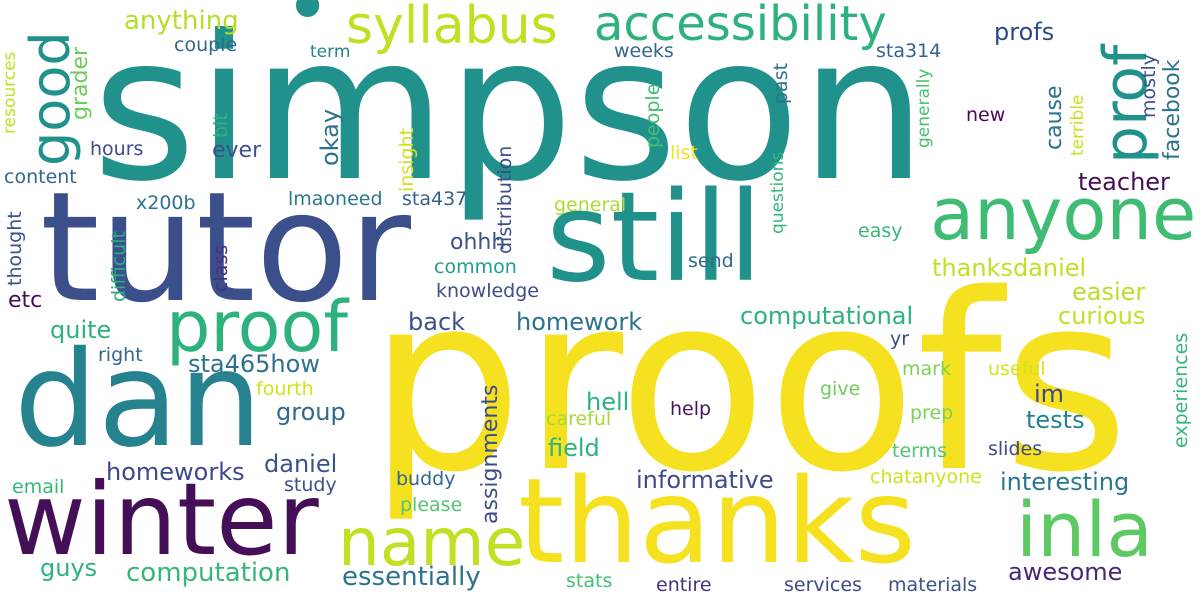 The height and width of the screenshot is (600, 1200). Describe the element at coordinates (208, 573) in the screenshot. I see `word: computation` at that location.